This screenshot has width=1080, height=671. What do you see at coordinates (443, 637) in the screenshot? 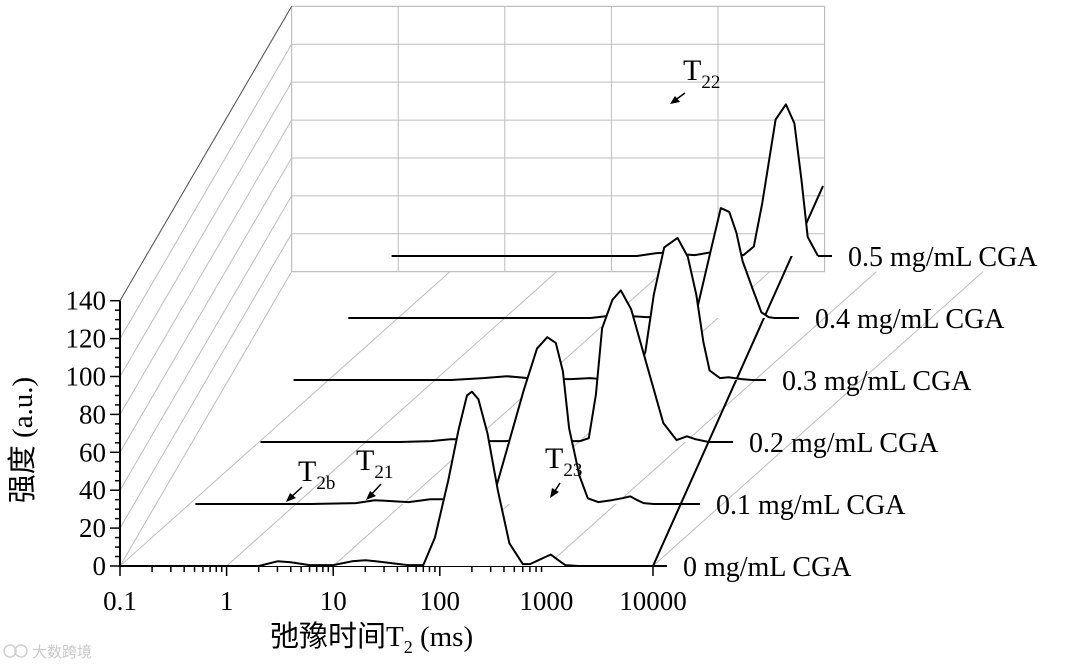
I see `x-axis-title-unit: (ms)` at bounding box center [443, 637].